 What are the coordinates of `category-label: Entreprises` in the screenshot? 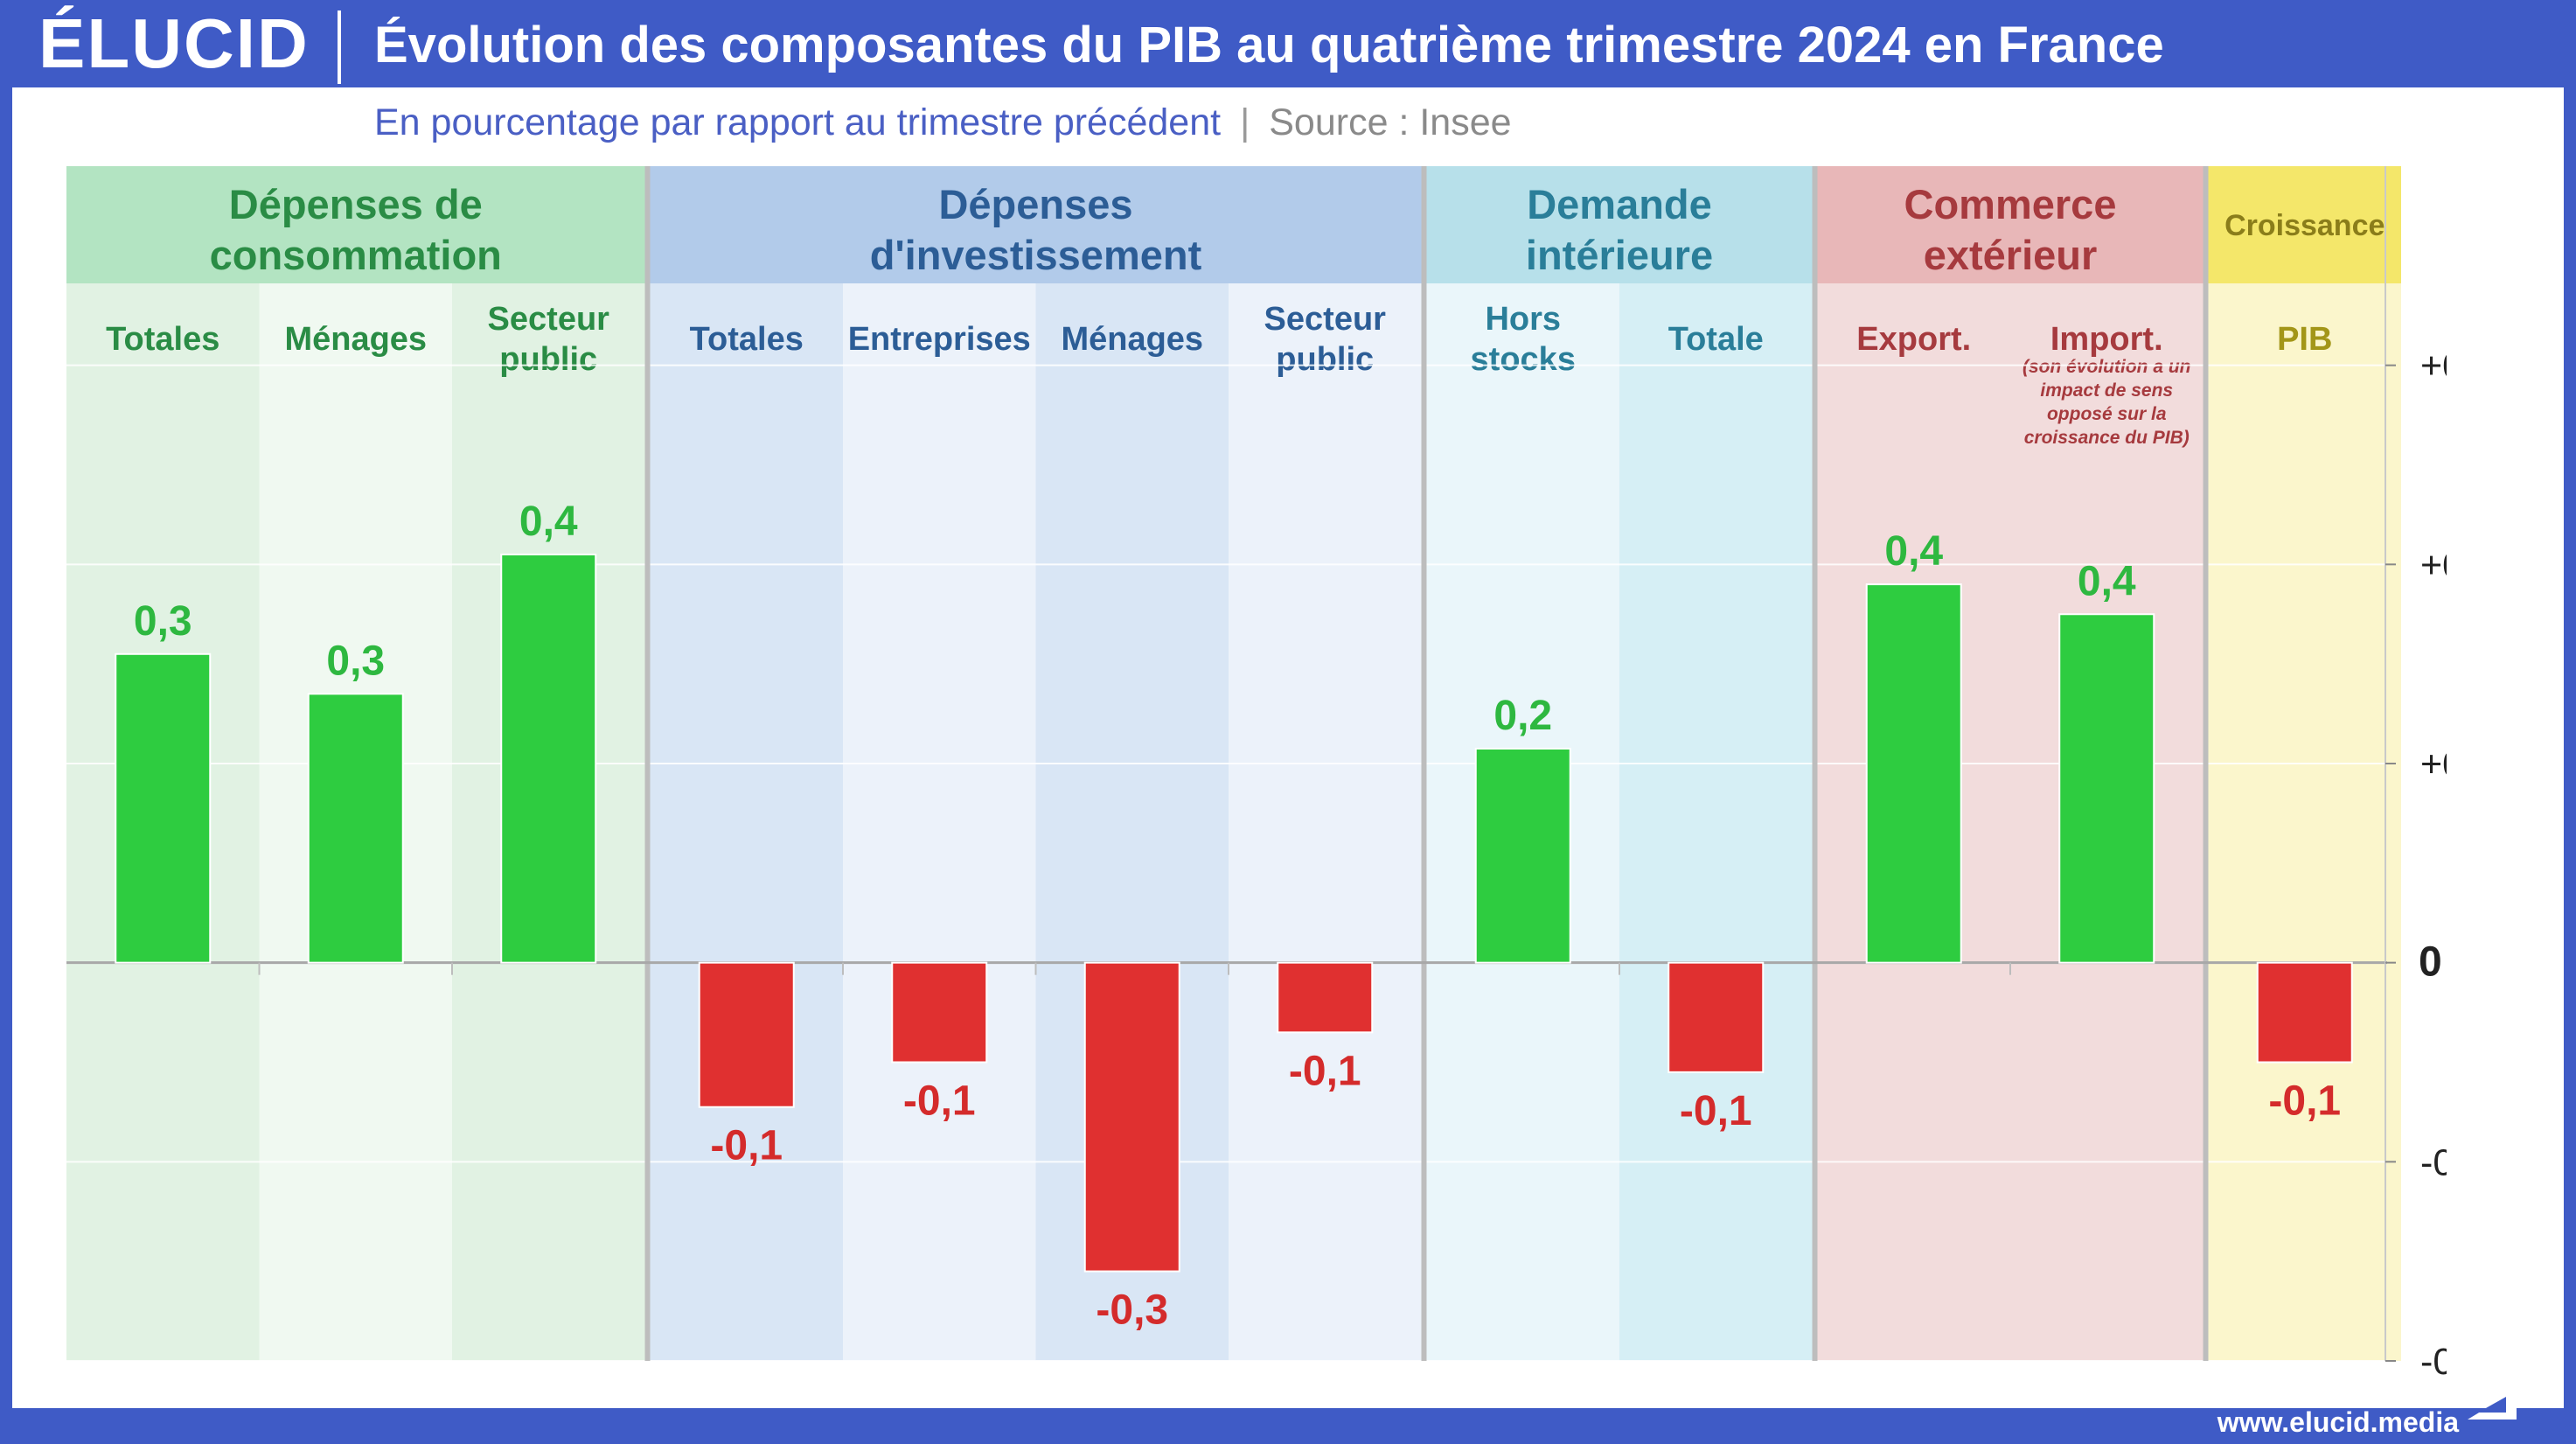 It's located at (939, 339).